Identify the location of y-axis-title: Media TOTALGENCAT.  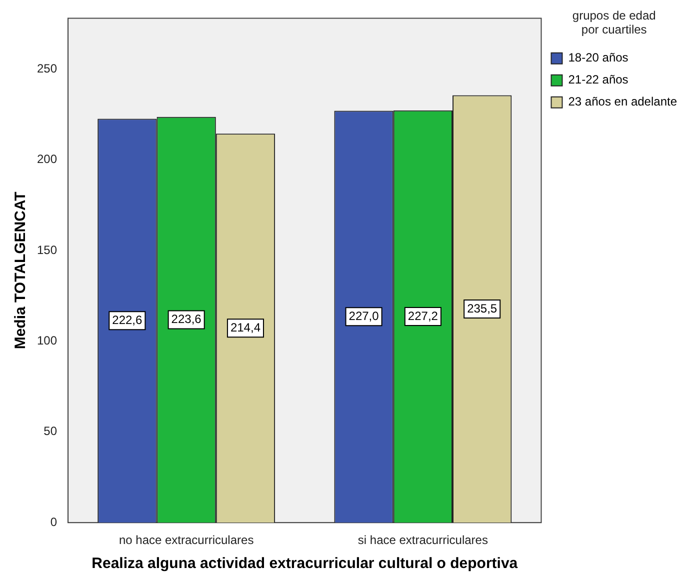
(21, 271).